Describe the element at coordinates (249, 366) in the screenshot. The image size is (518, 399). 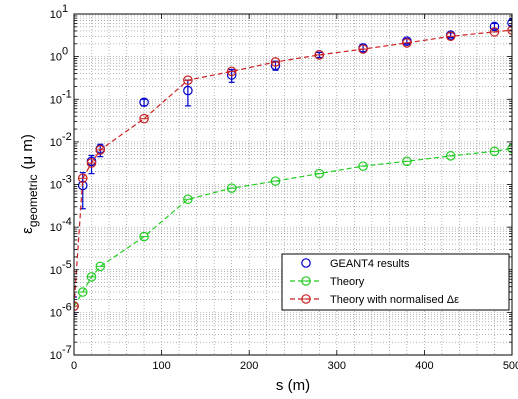
I see `x-tick-label: 200` at that location.